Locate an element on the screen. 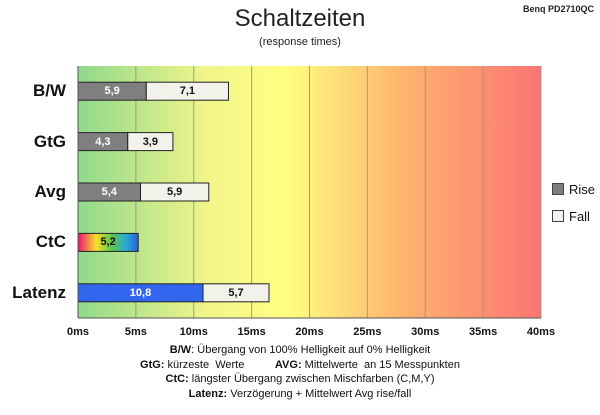 The height and width of the screenshot is (415, 600). category-label: Avg is located at coordinates (50, 191).